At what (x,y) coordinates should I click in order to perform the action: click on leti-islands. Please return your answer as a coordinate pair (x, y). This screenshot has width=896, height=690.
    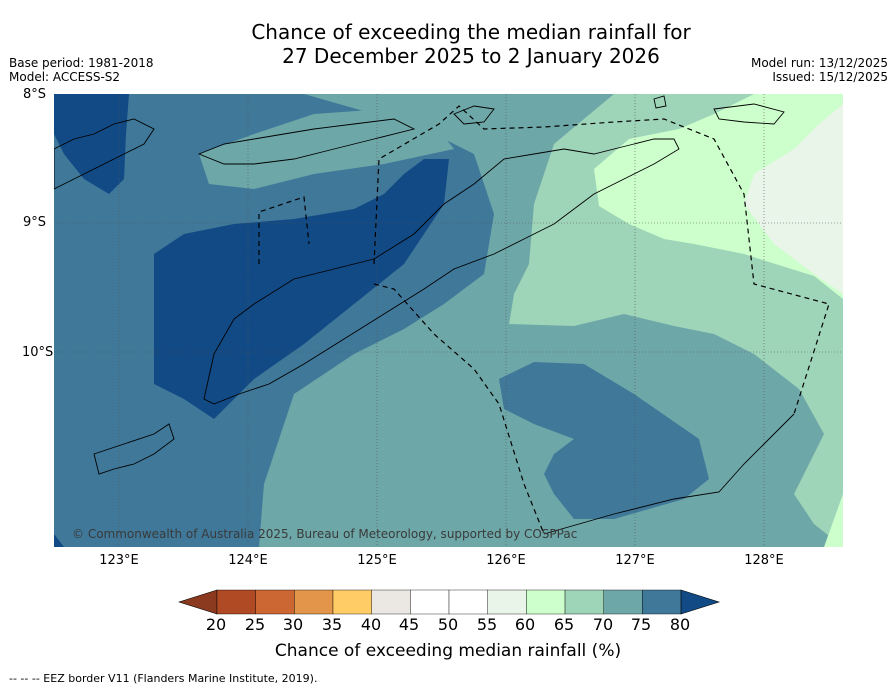
    Looking at the image, I should click on (749, 114).